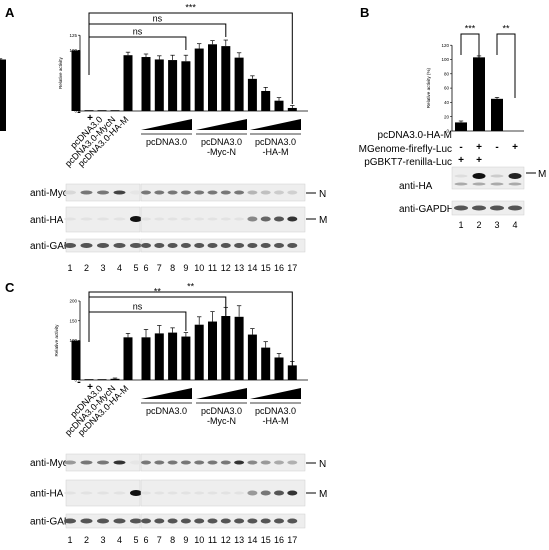 Image resolution: width=549 pixels, height=550 pixels. Describe the element at coordinates (75, 380) in the screenshot. I see `panel-c-y-tick-label: 0` at that location.